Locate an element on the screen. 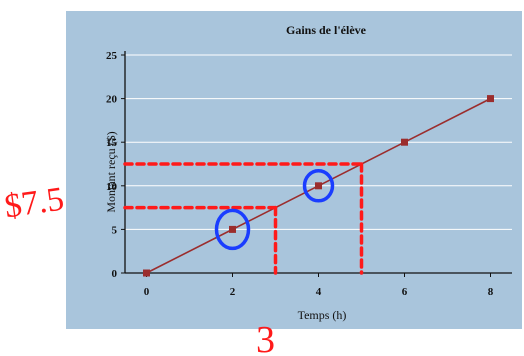 This screenshot has height=356, width=524. x-tick-label: 6 is located at coordinates (405, 292).